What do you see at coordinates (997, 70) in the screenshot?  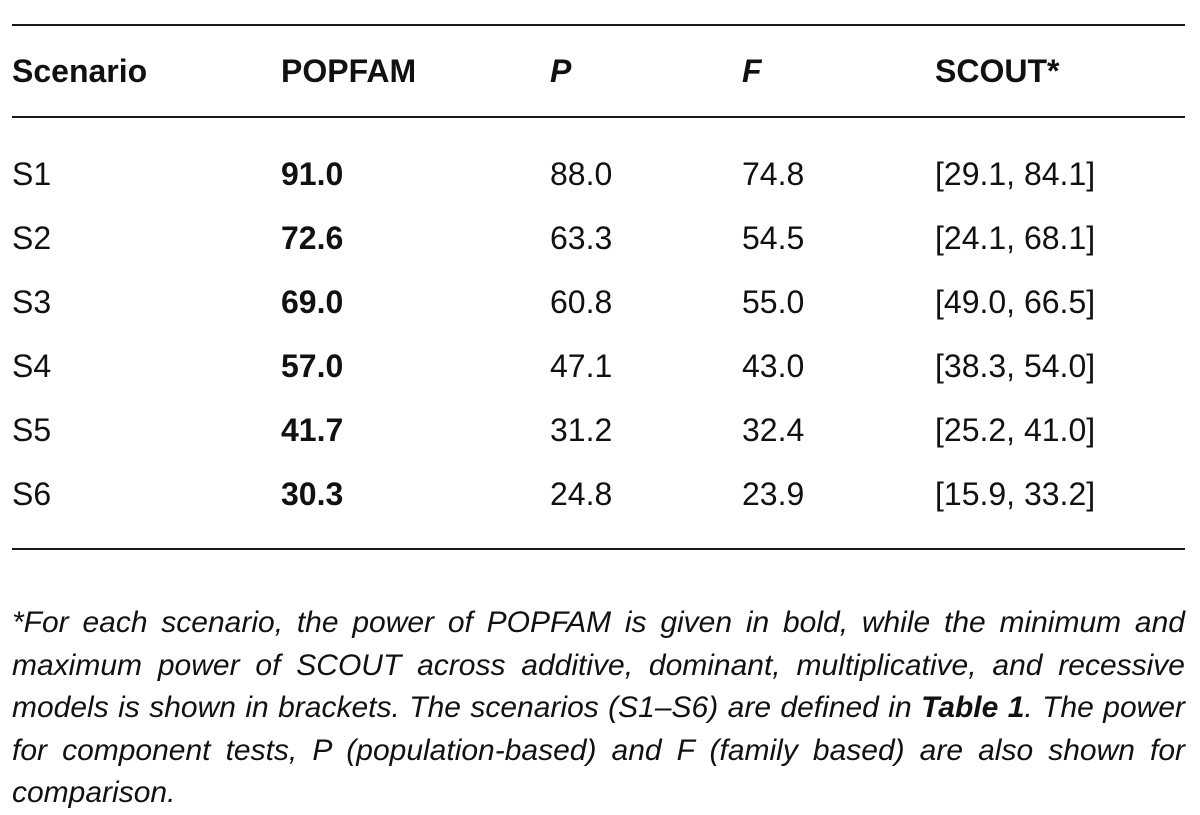 I see `header-scout: SCOUT*` at bounding box center [997, 70].